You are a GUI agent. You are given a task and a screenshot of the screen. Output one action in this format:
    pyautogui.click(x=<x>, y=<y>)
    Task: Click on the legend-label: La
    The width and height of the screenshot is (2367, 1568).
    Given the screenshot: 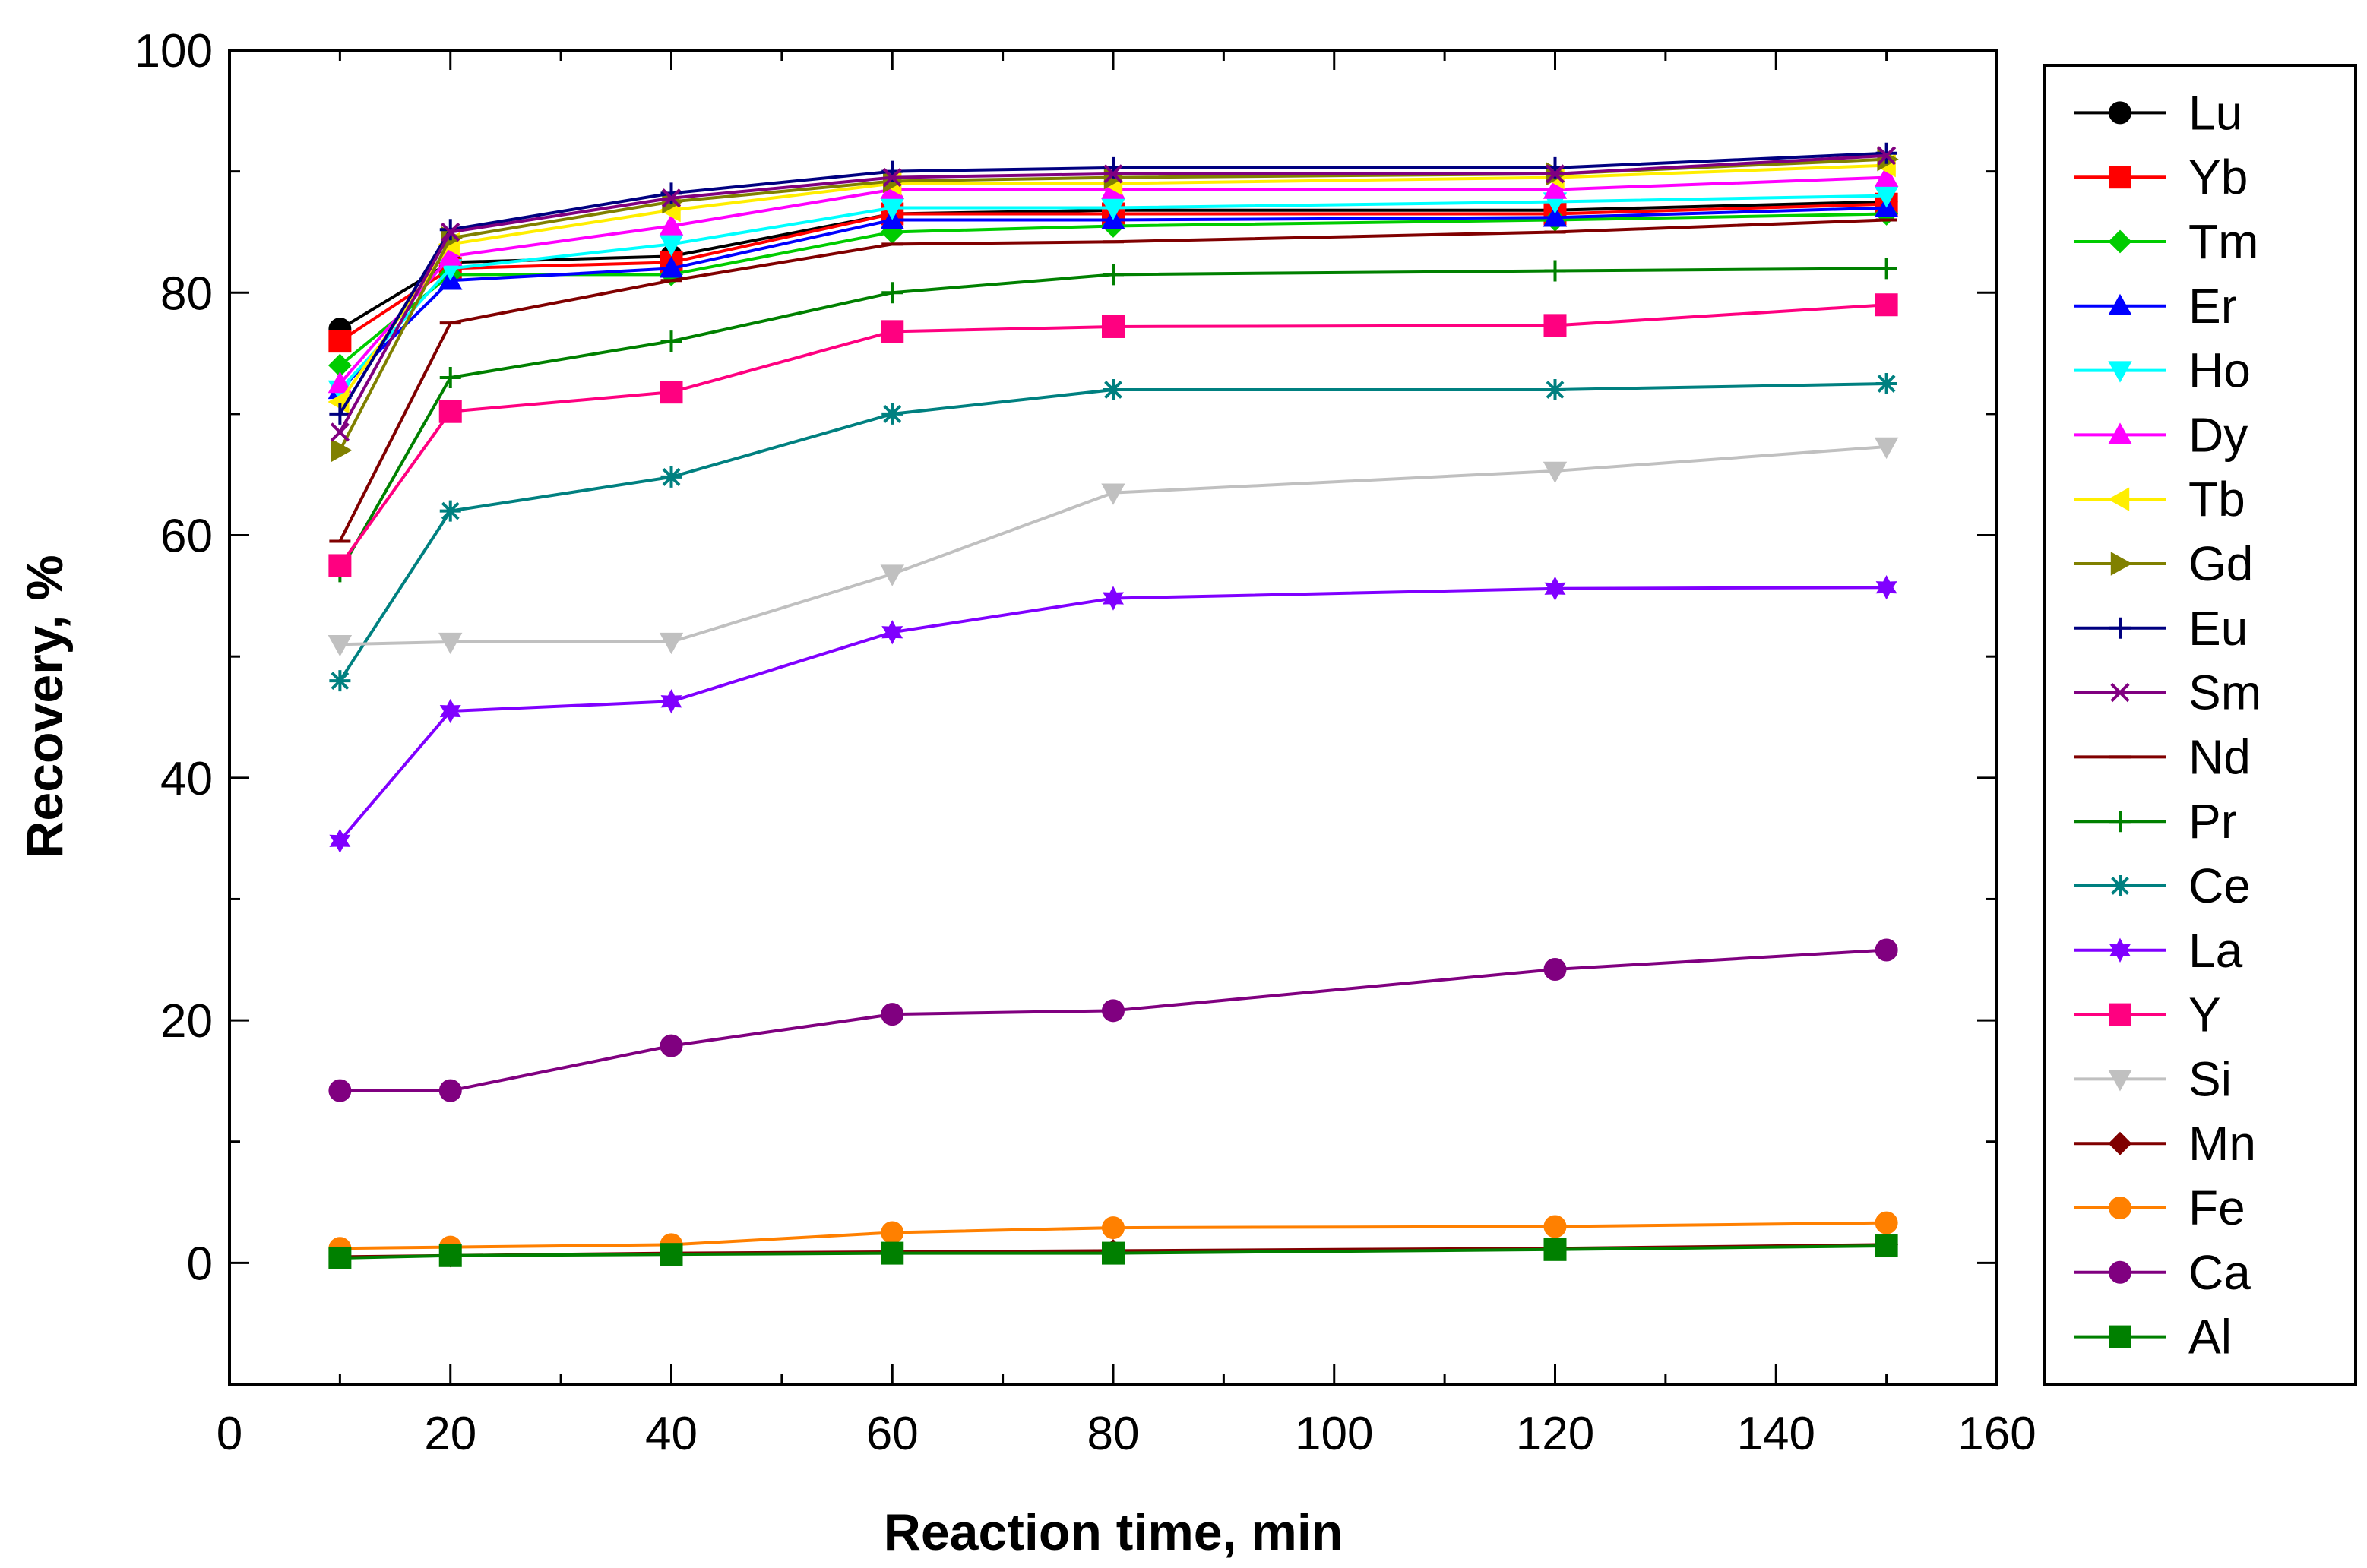 What is the action you would take?
    pyautogui.click(x=2216, y=950)
    